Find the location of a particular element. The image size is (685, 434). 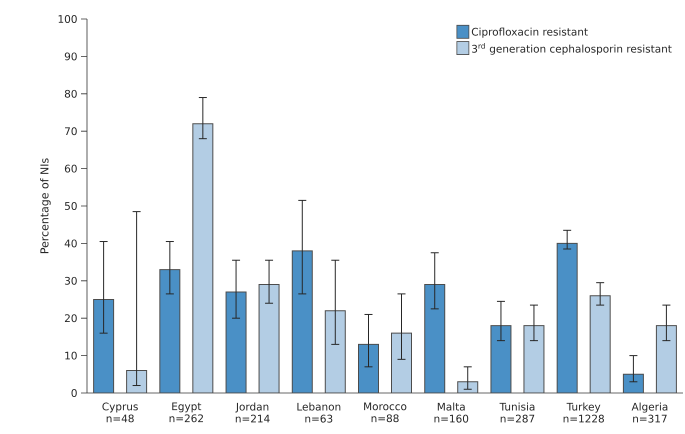

y-tick-label: 80 is located at coordinates (70, 94).